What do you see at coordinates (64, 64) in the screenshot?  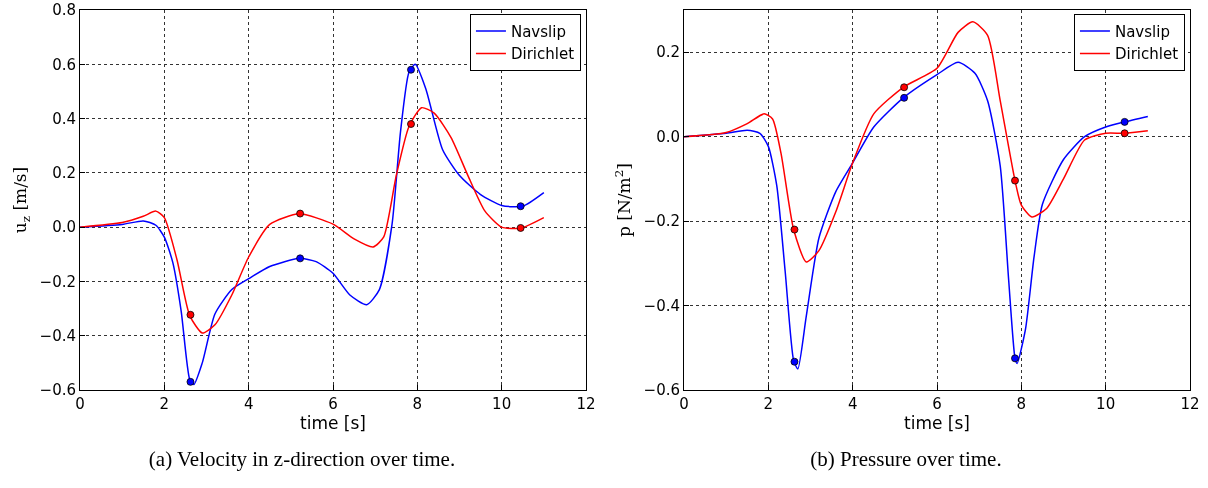 I see `y-tick-label: 0.6` at bounding box center [64, 64].